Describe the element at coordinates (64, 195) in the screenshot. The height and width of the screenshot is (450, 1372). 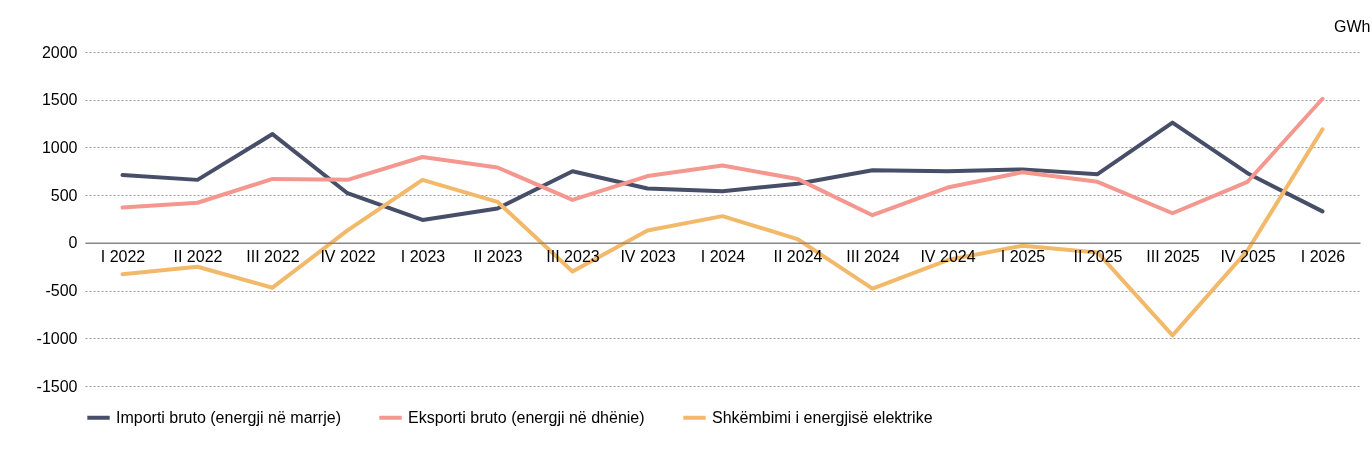
I see `y-tick-label: 500` at that location.